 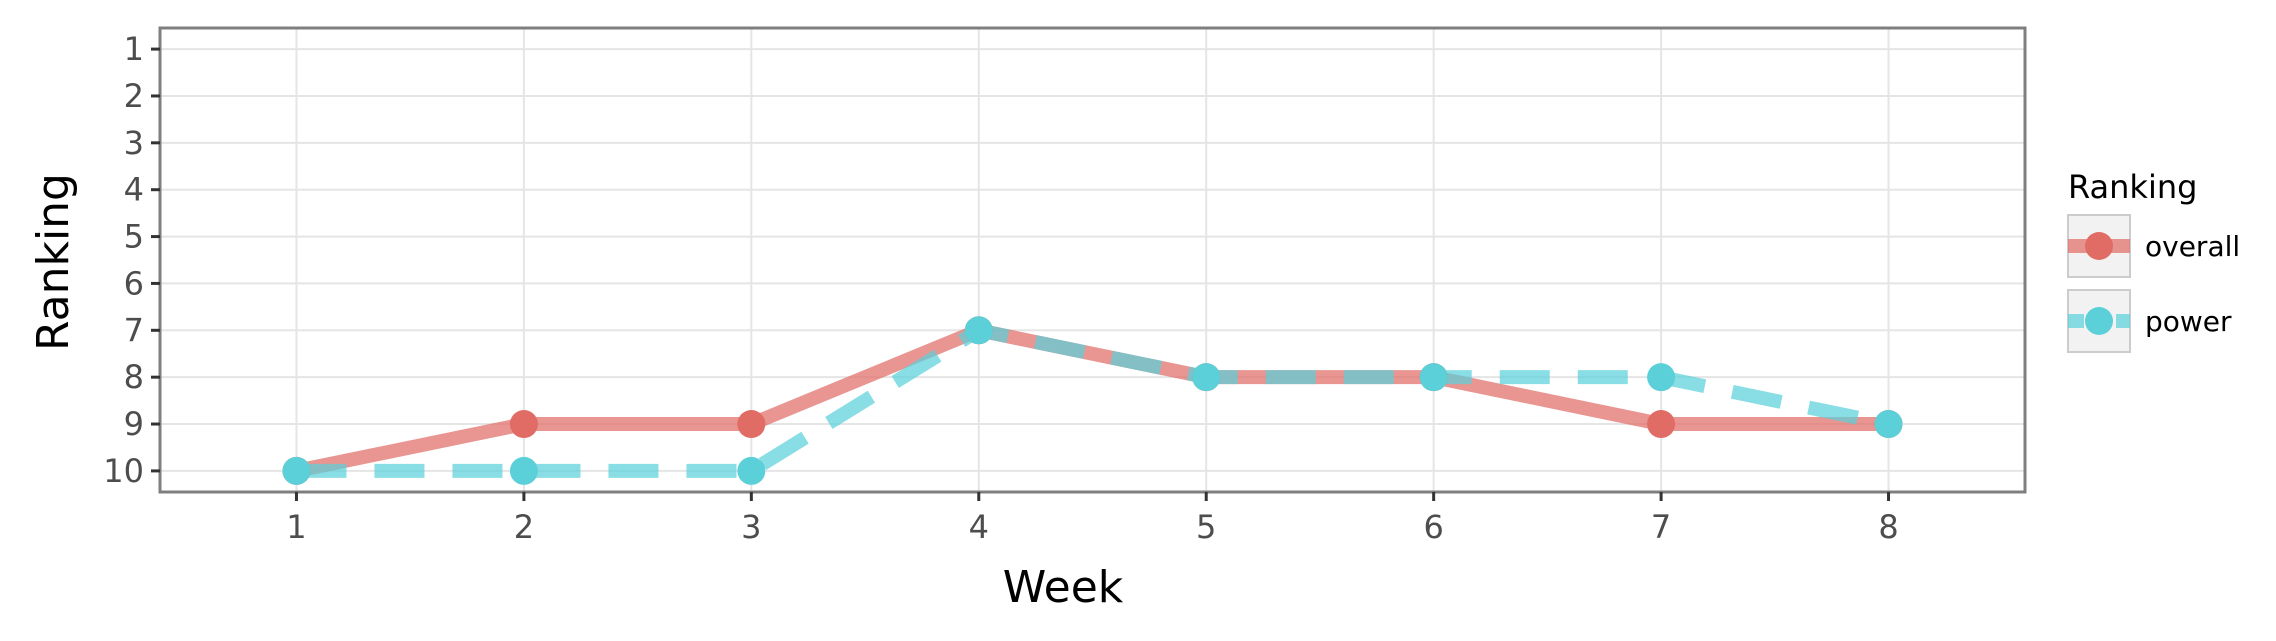 What do you see at coordinates (2099, 321) in the screenshot?
I see `legend-marker-power` at bounding box center [2099, 321].